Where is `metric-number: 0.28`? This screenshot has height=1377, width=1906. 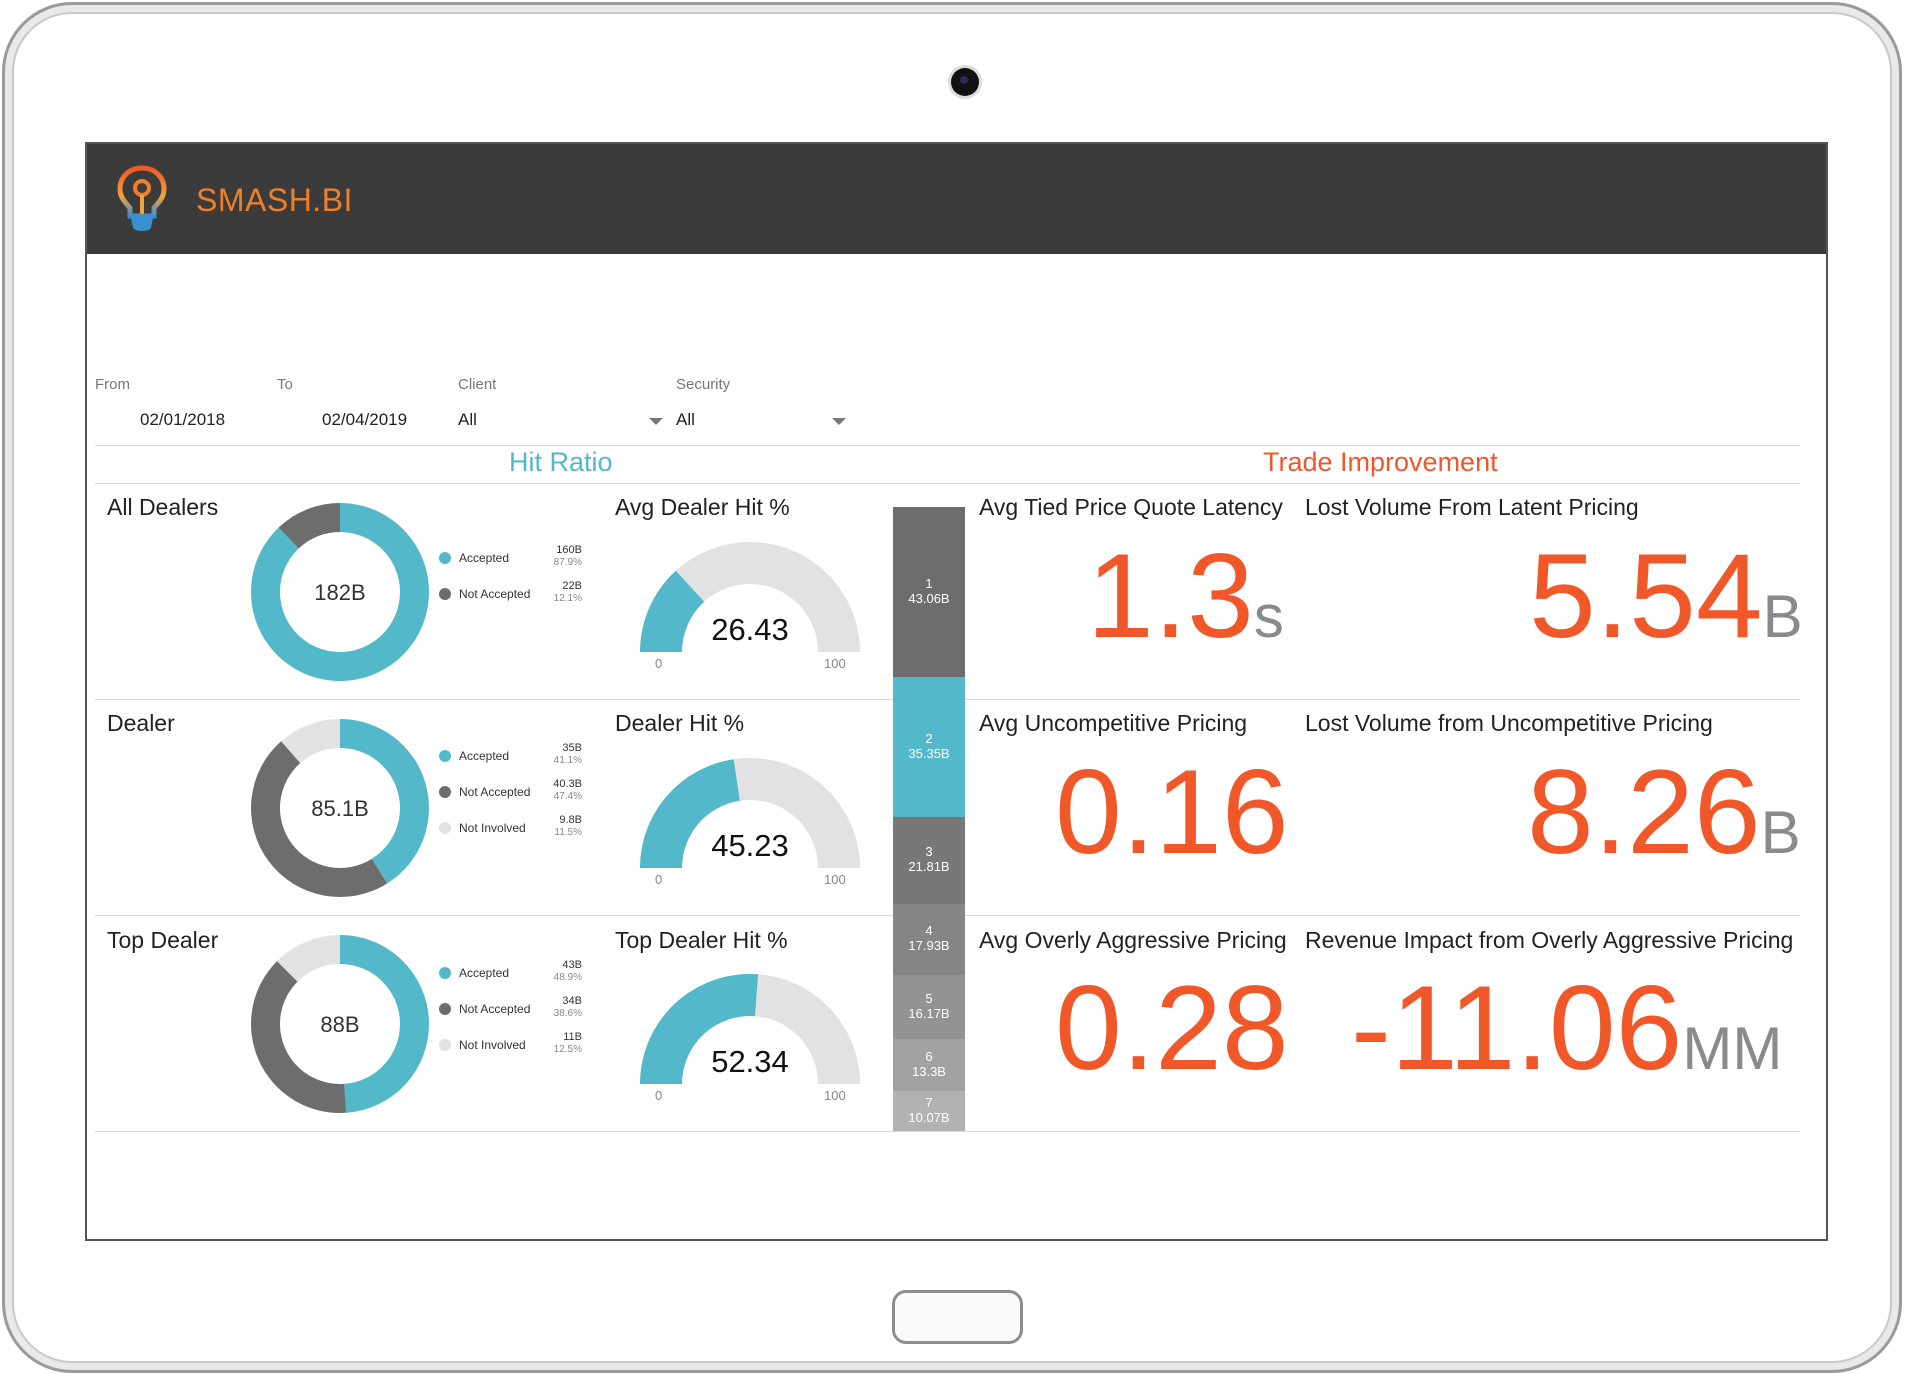
metric-number: 0.28 is located at coordinates (1172, 1028).